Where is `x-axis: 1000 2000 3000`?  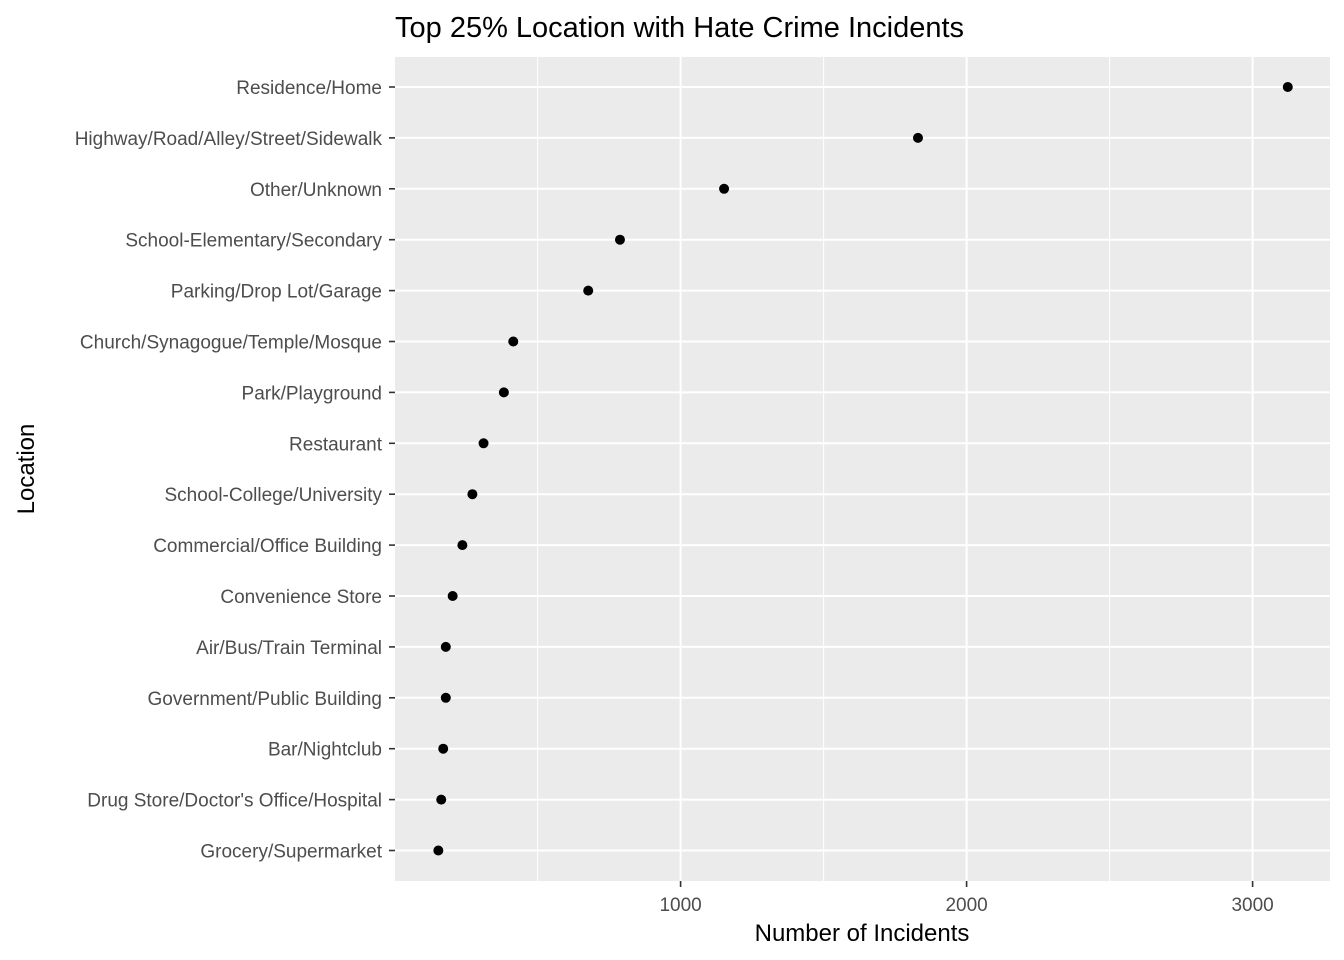 x-axis: 1000 2000 3000 is located at coordinates (966, 898).